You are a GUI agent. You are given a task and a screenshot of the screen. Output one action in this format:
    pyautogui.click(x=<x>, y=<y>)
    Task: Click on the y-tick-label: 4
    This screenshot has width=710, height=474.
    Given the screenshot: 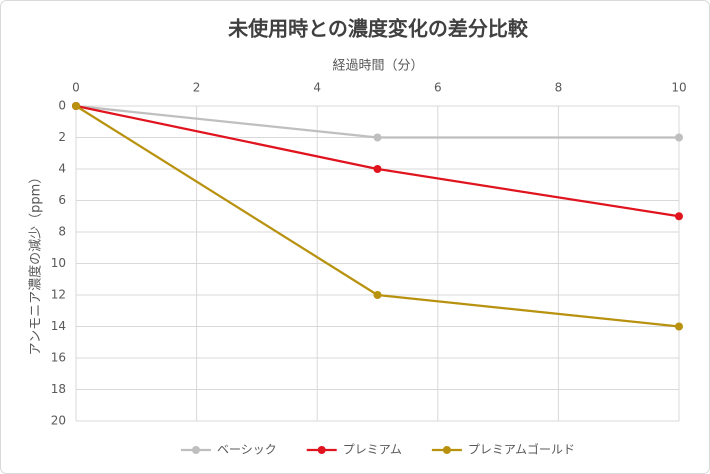 What is the action you would take?
    pyautogui.click(x=62, y=169)
    